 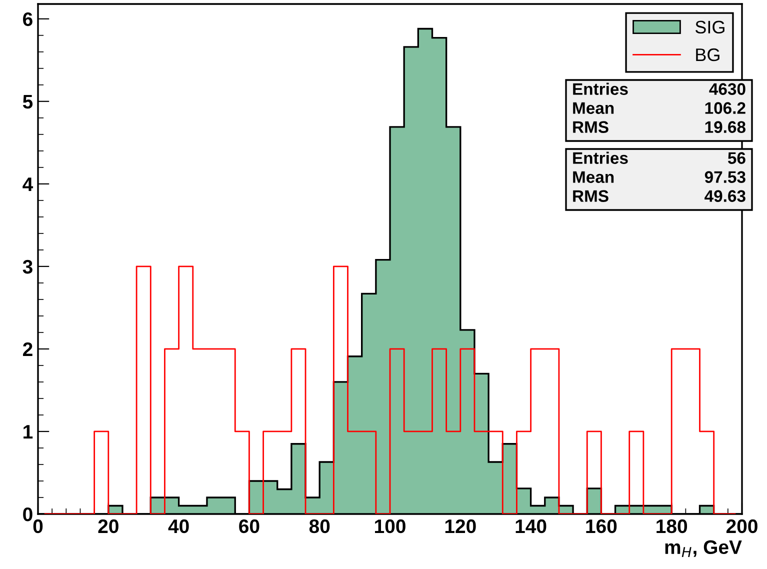 What do you see at coordinates (531, 526) in the screenshot?
I see `x-tick-label: 140` at bounding box center [531, 526].